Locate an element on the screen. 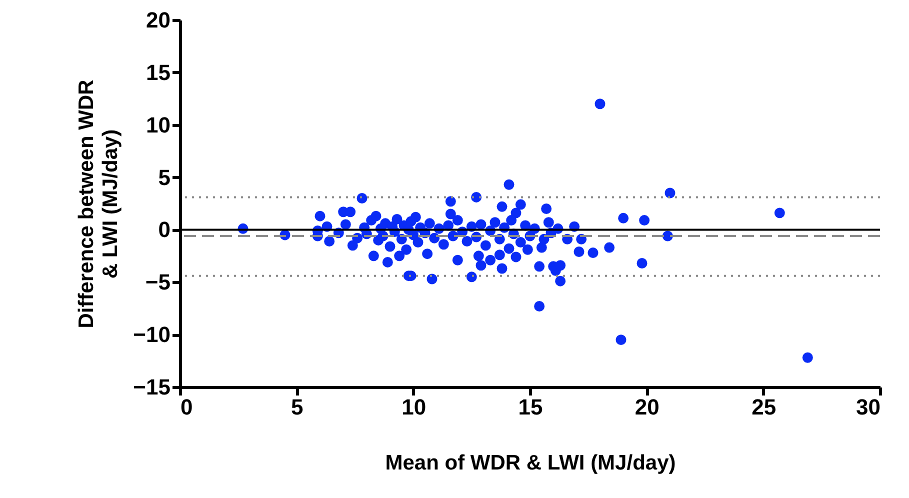  x-tick-label: 5 is located at coordinates (297, 407).